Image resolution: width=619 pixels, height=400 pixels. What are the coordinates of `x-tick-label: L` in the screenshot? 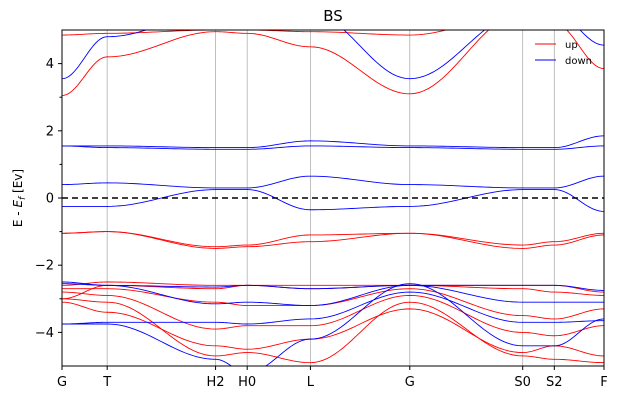 It's located at (311, 382).